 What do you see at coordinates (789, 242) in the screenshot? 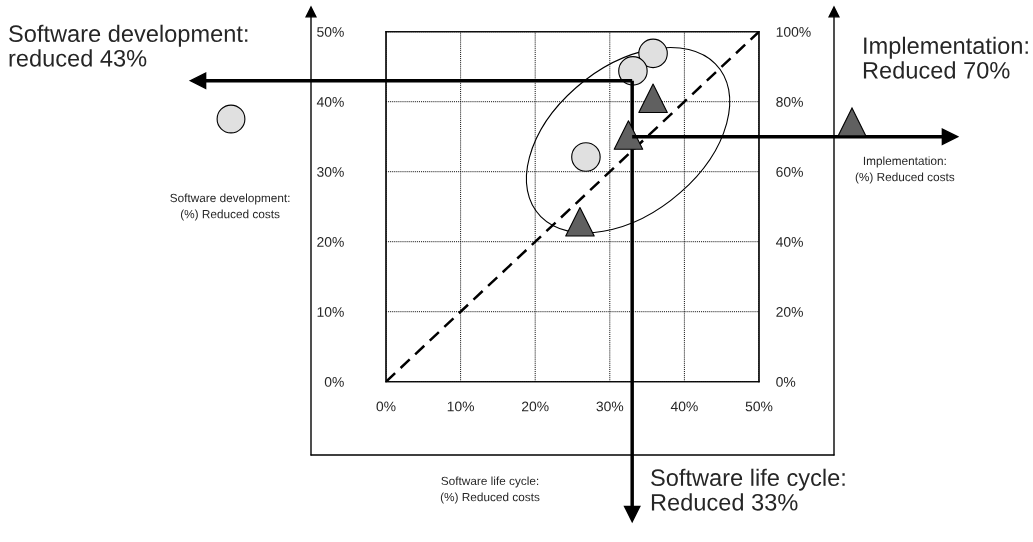
I see `y2-tick-label: 40%` at bounding box center [789, 242].